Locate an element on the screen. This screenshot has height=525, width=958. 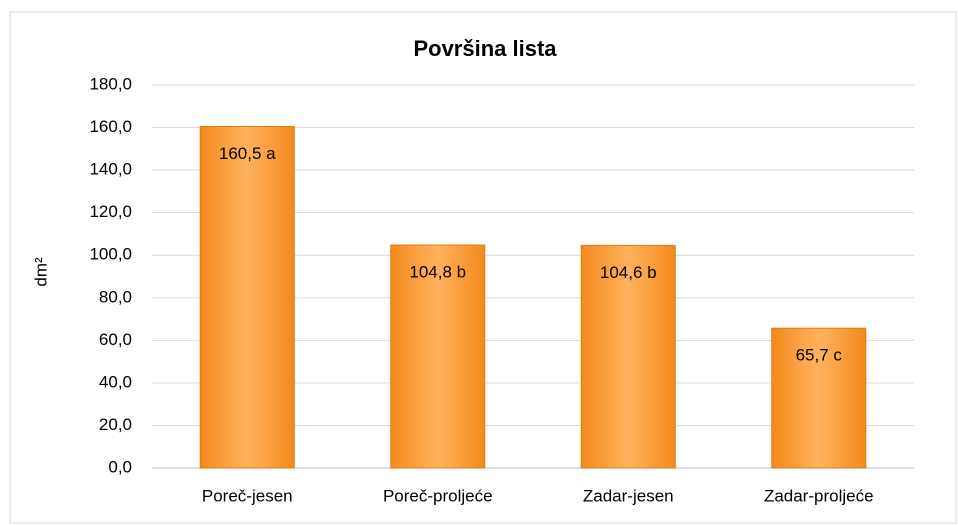
chart-title: Površina lista is located at coordinates (485, 48).